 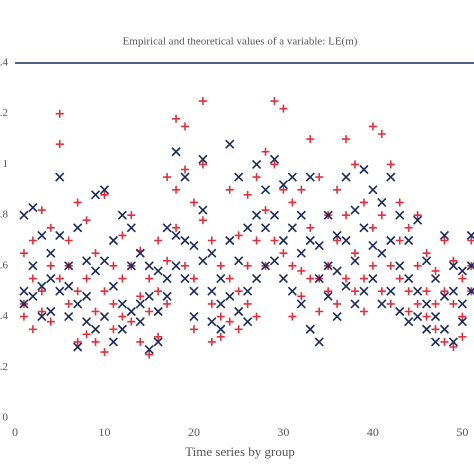 What do you see at coordinates (4, 367) in the screenshot?
I see `y-tick-label: 0.2` at bounding box center [4, 367].